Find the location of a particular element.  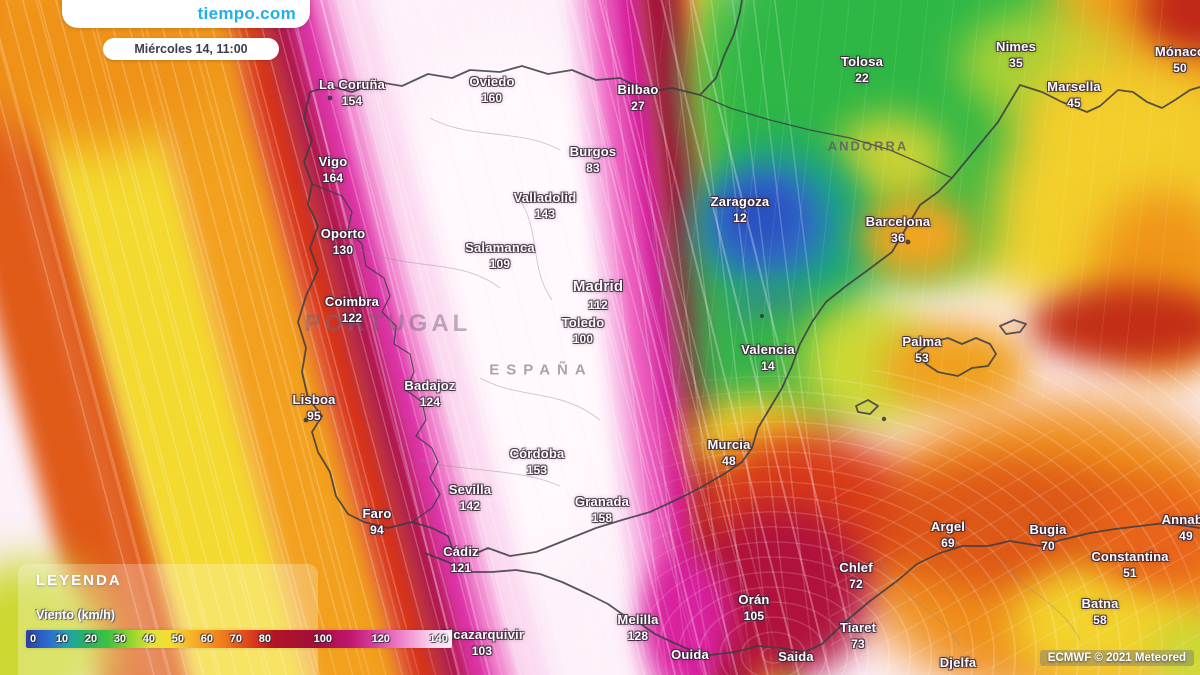

legend-tick: 120 is located at coordinates (380, 639).